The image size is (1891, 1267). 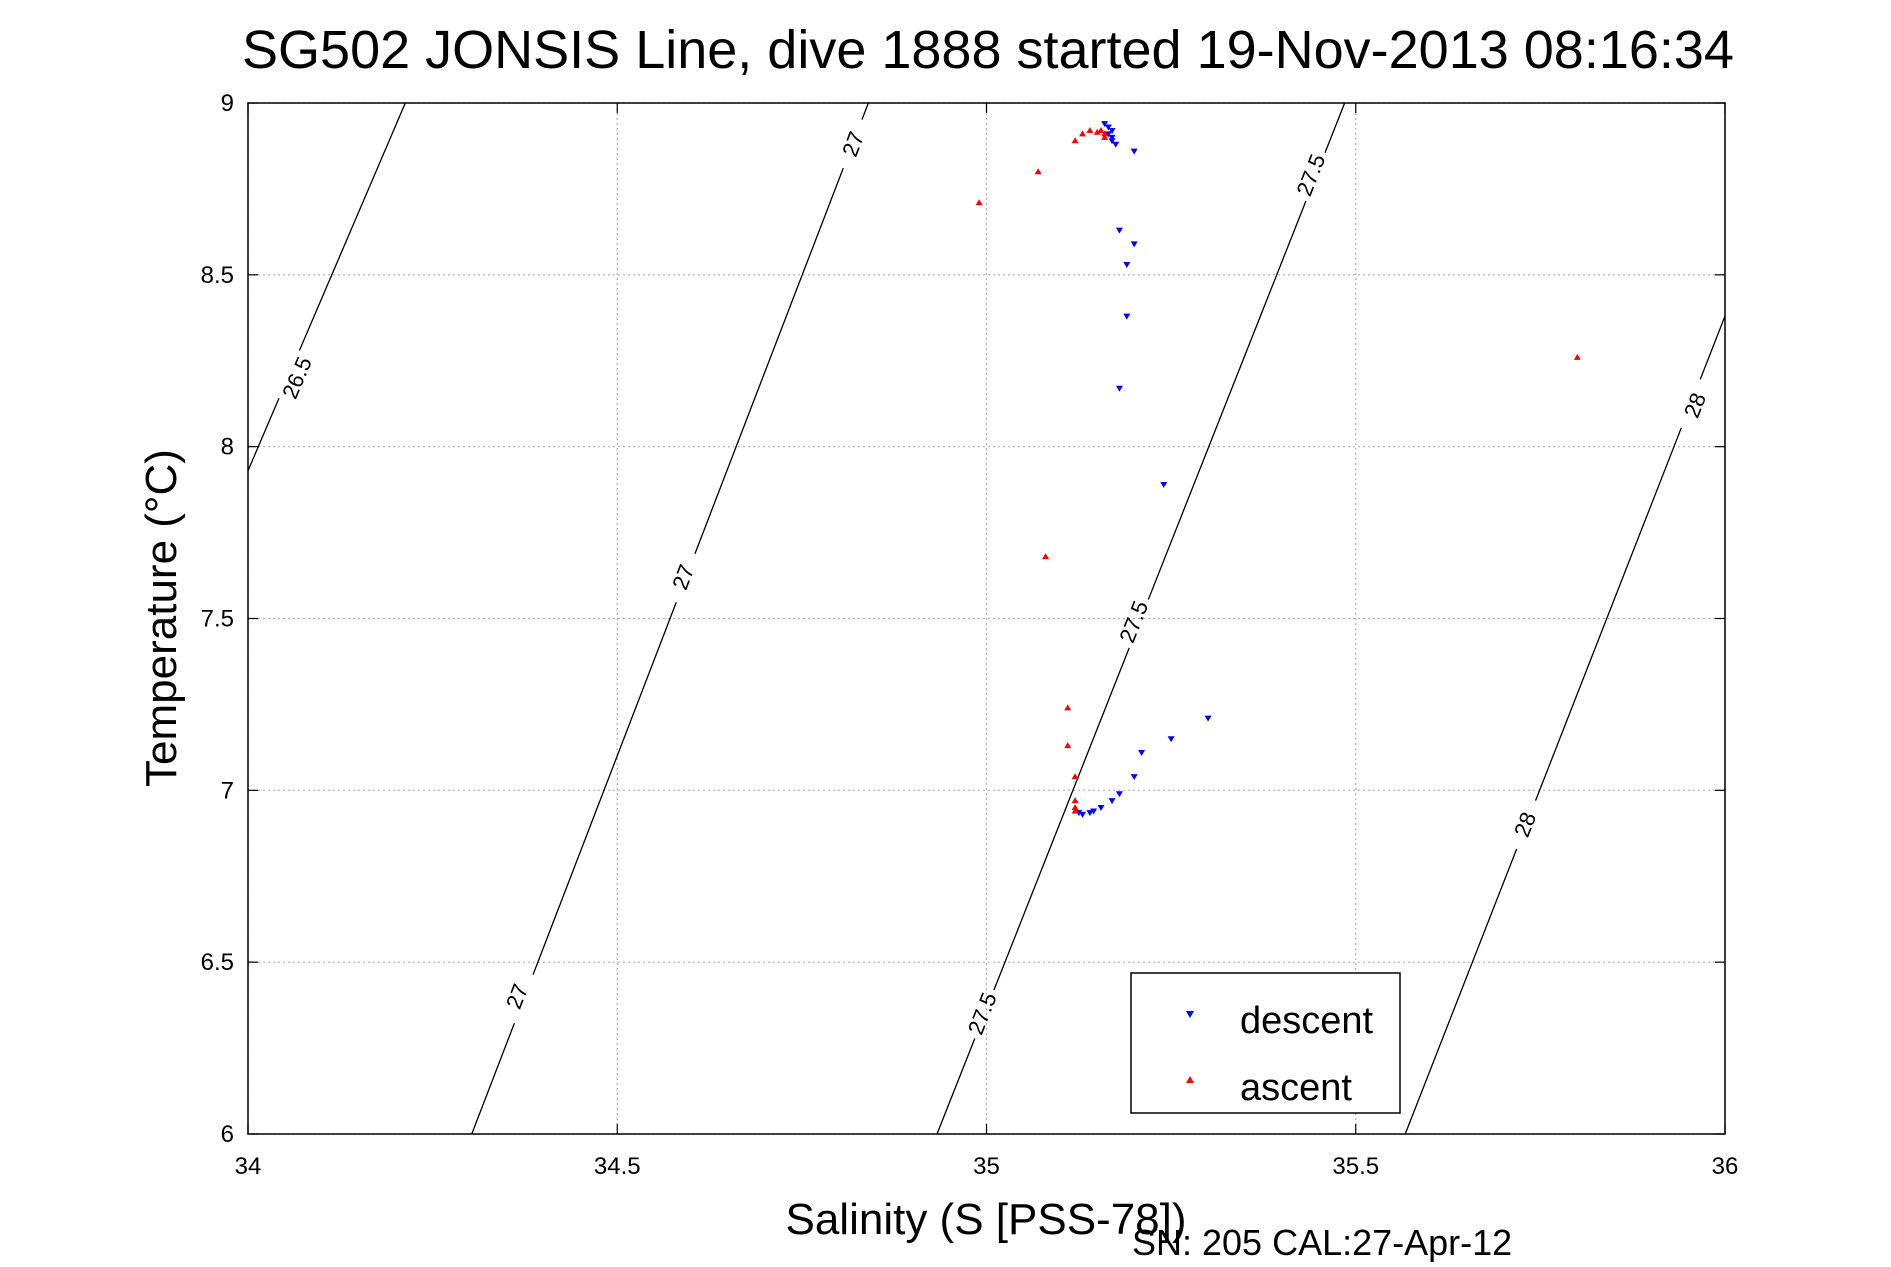 What do you see at coordinates (227, 447) in the screenshot?
I see `y-tick-label: 8` at bounding box center [227, 447].